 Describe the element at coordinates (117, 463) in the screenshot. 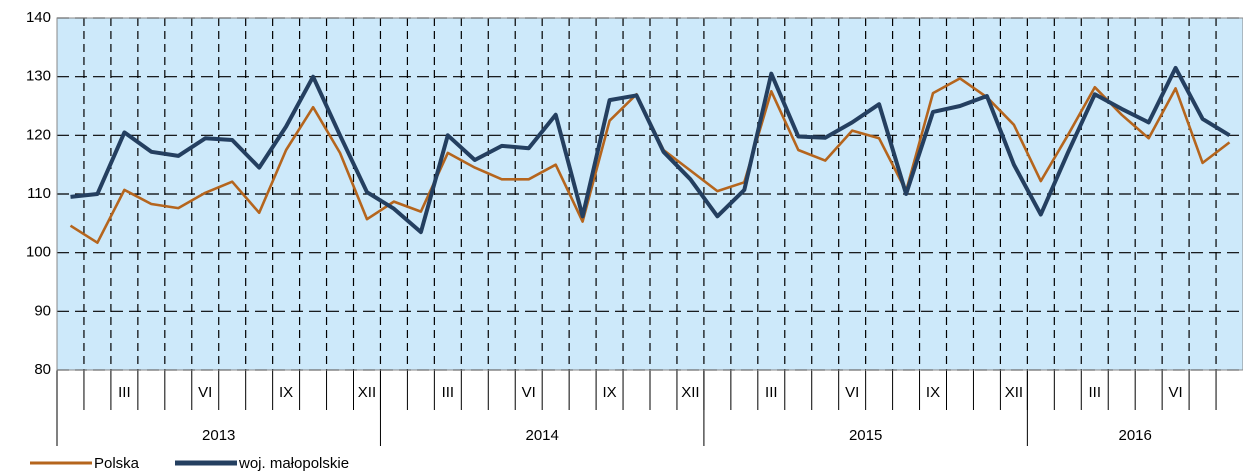

I see `legend-label: Polska` at that location.